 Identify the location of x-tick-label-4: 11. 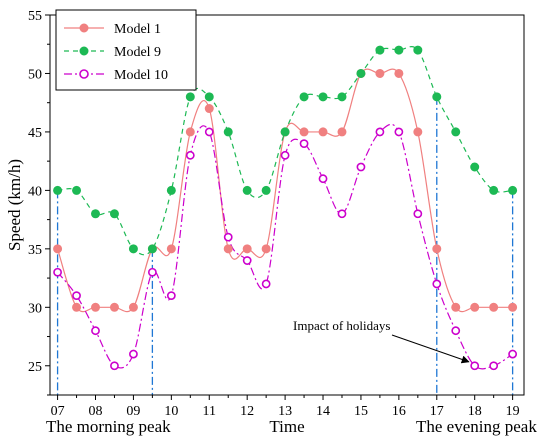
(209, 411).